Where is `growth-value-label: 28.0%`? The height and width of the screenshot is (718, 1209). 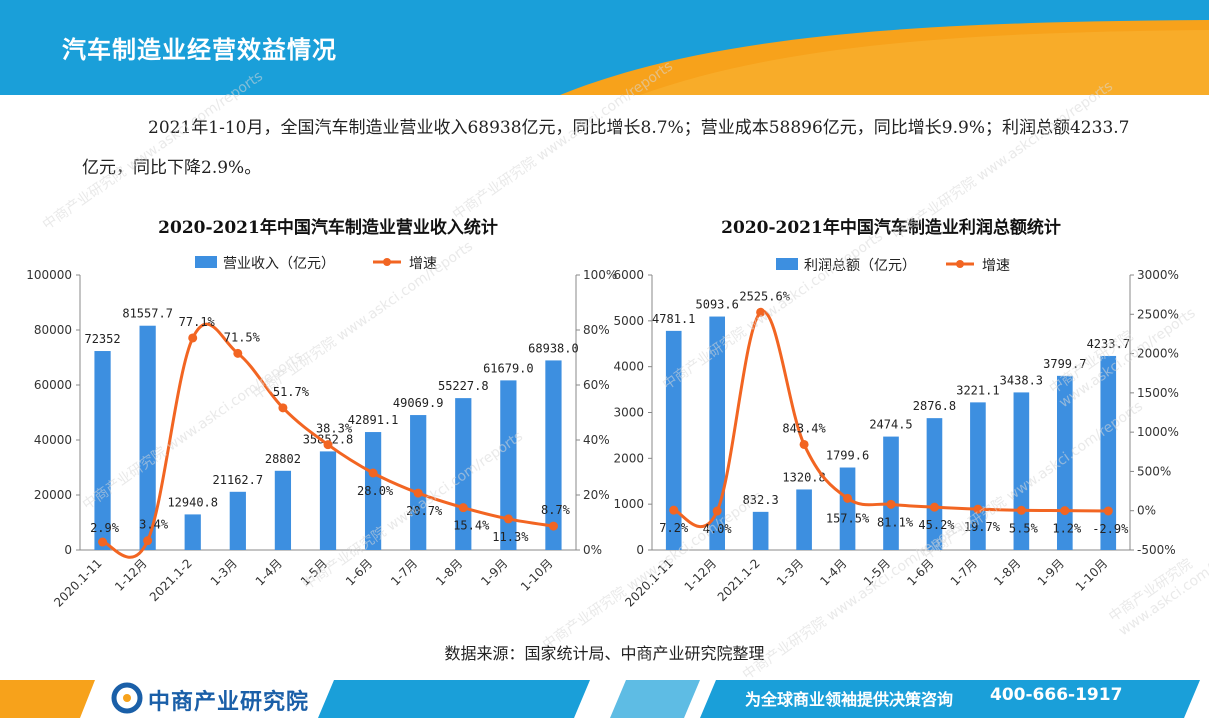 growth-value-label: 28.0% is located at coordinates (375, 491).